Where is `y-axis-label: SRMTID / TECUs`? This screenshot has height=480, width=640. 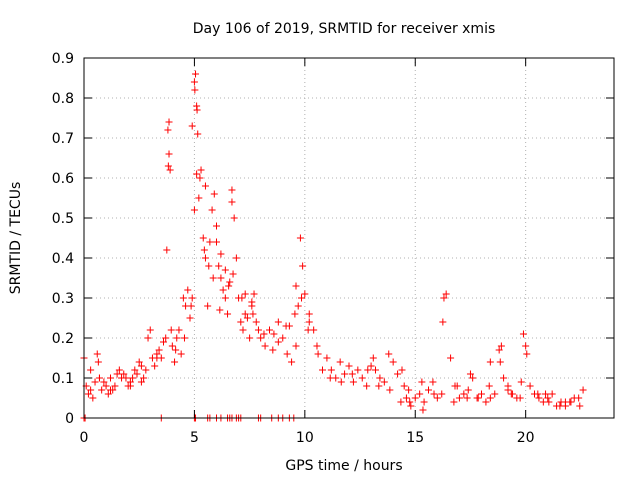
y-axis-label: SRMTID / TECUs is located at coordinates (16, 238).